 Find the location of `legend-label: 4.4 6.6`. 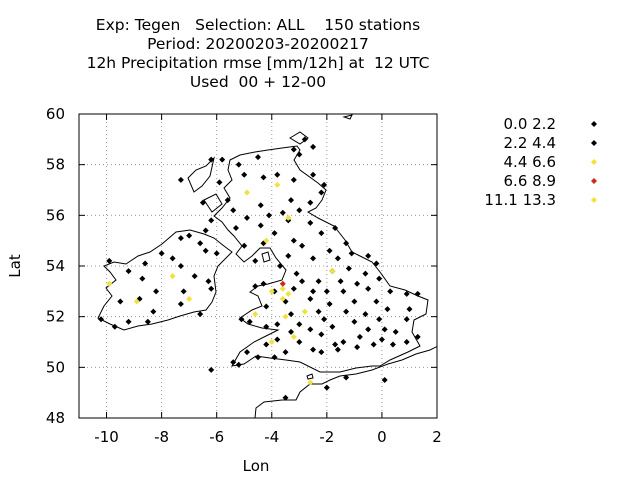

legend-label: 4.4 6.6 is located at coordinates (530, 162).